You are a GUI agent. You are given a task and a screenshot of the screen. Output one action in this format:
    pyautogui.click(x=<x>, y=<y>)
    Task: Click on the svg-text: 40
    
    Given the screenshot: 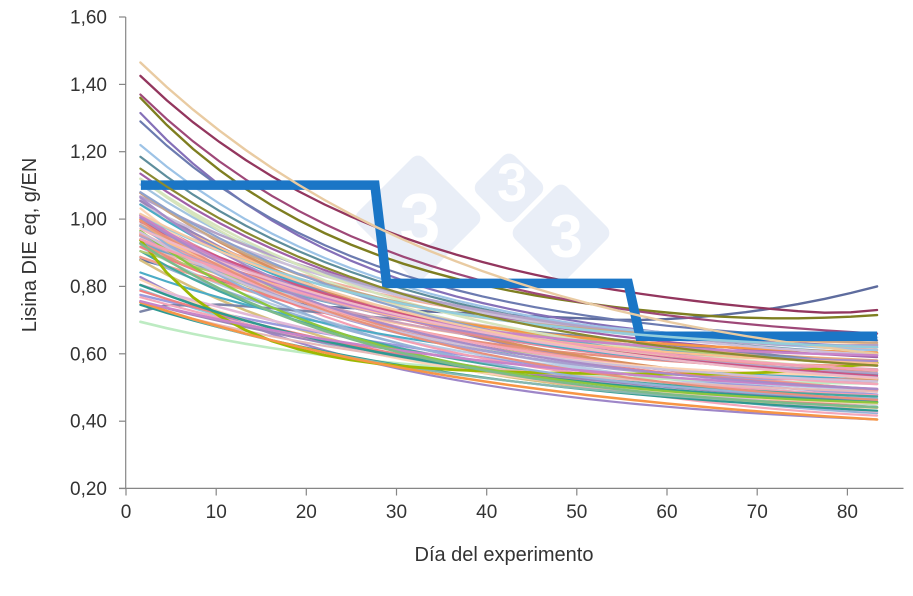 What is the action you would take?
    pyautogui.click(x=486, y=512)
    